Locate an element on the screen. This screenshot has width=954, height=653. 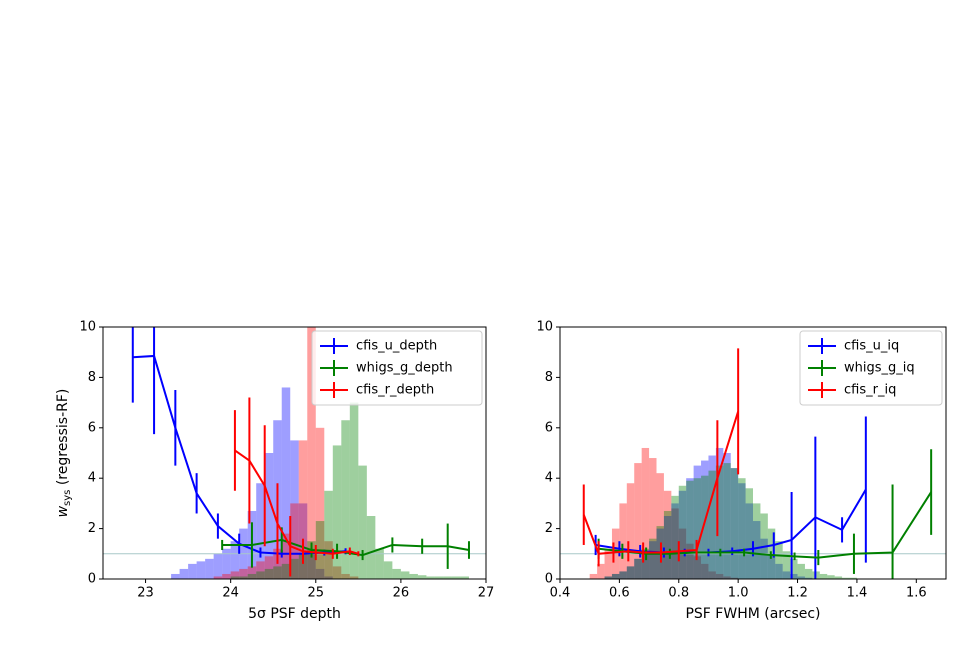
x-tick-label: 0.6 is located at coordinates (619, 593).